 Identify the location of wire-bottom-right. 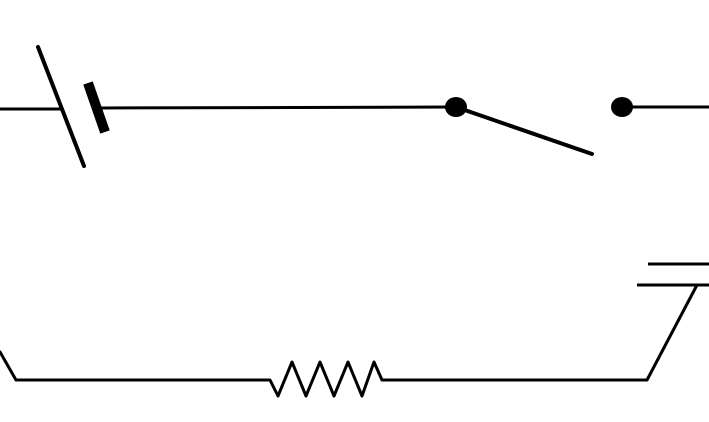
(539, 332).